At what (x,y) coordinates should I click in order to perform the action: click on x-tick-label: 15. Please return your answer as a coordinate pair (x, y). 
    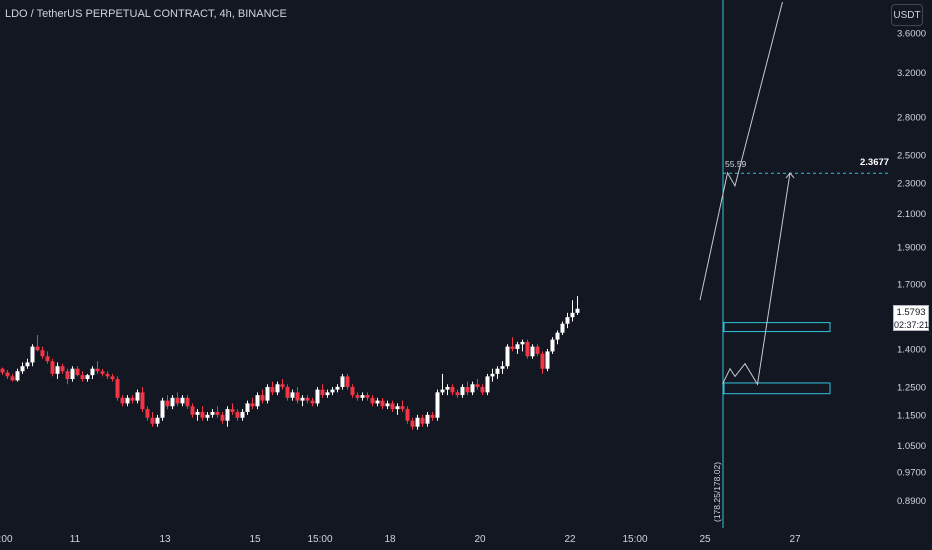
    Looking at the image, I should click on (255, 539).